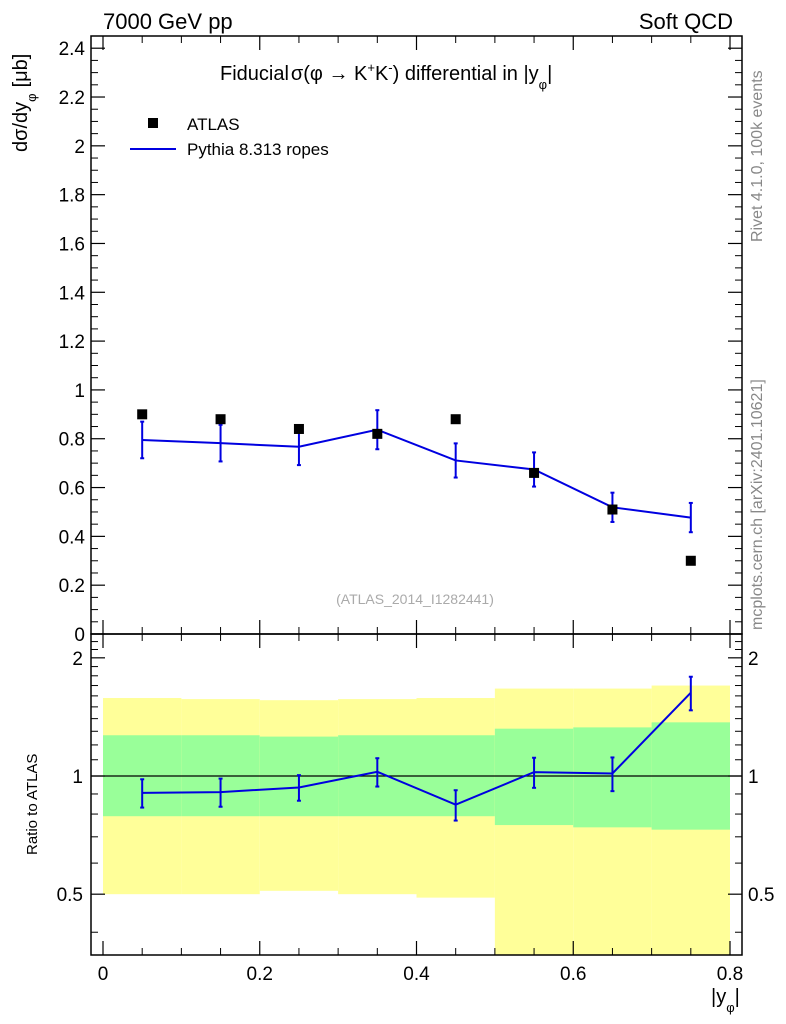  I want to click on main-y-tick-label: 0.8, so click(72, 440).